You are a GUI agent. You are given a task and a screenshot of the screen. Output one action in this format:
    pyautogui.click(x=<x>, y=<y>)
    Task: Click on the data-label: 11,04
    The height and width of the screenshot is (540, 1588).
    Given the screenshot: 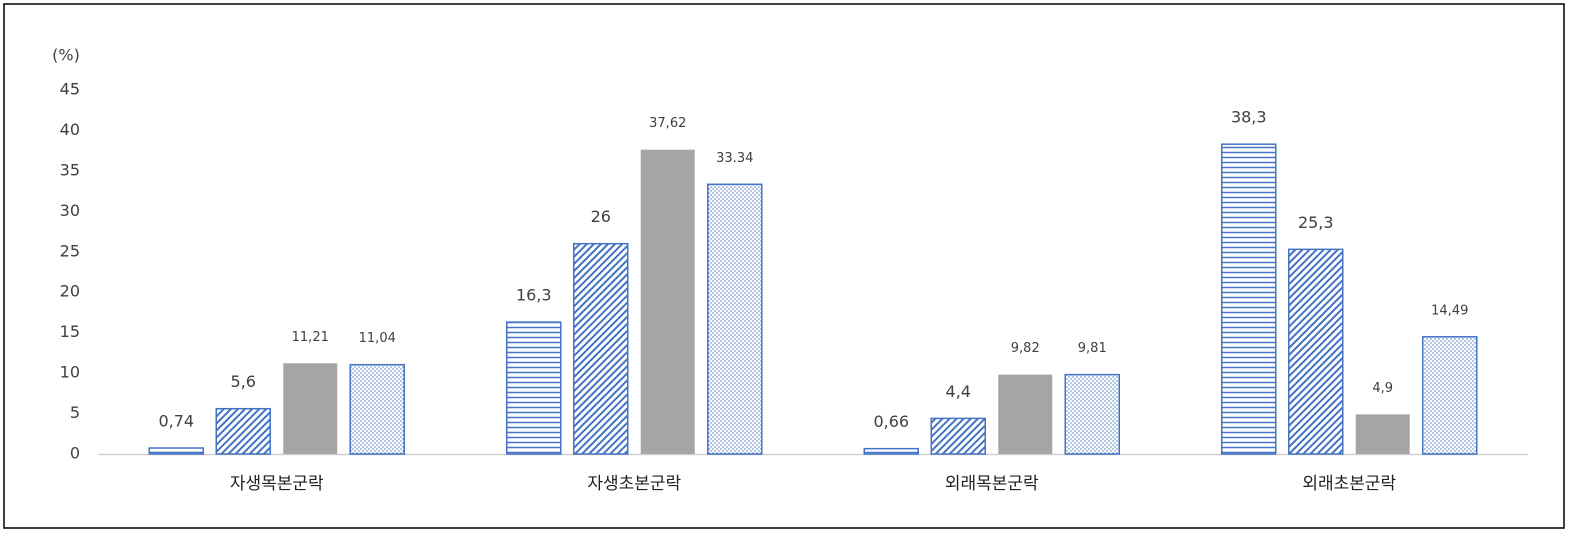 What is the action you would take?
    pyautogui.click(x=377, y=338)
    